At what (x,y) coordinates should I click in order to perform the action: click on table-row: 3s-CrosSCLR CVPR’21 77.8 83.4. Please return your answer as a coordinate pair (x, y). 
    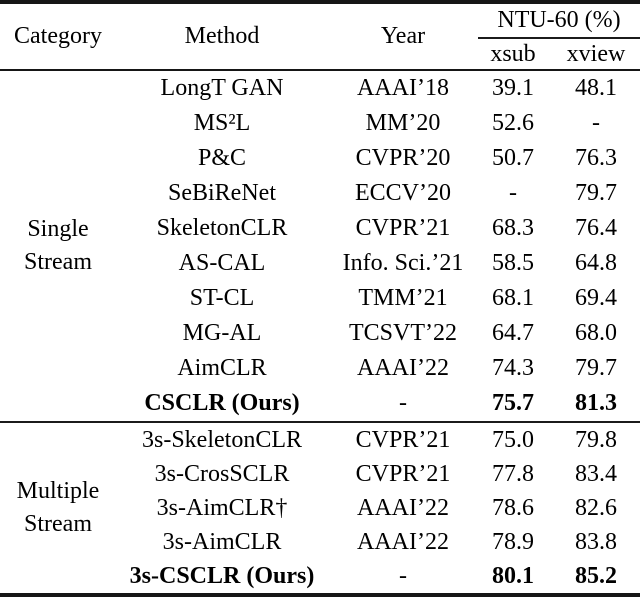
    Looking at the image, I should click on (320, 474).